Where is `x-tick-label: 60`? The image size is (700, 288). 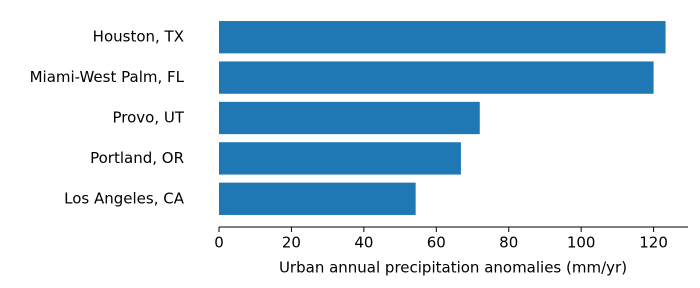 x-tick-label: 60 is located at coordinates (436, 243).